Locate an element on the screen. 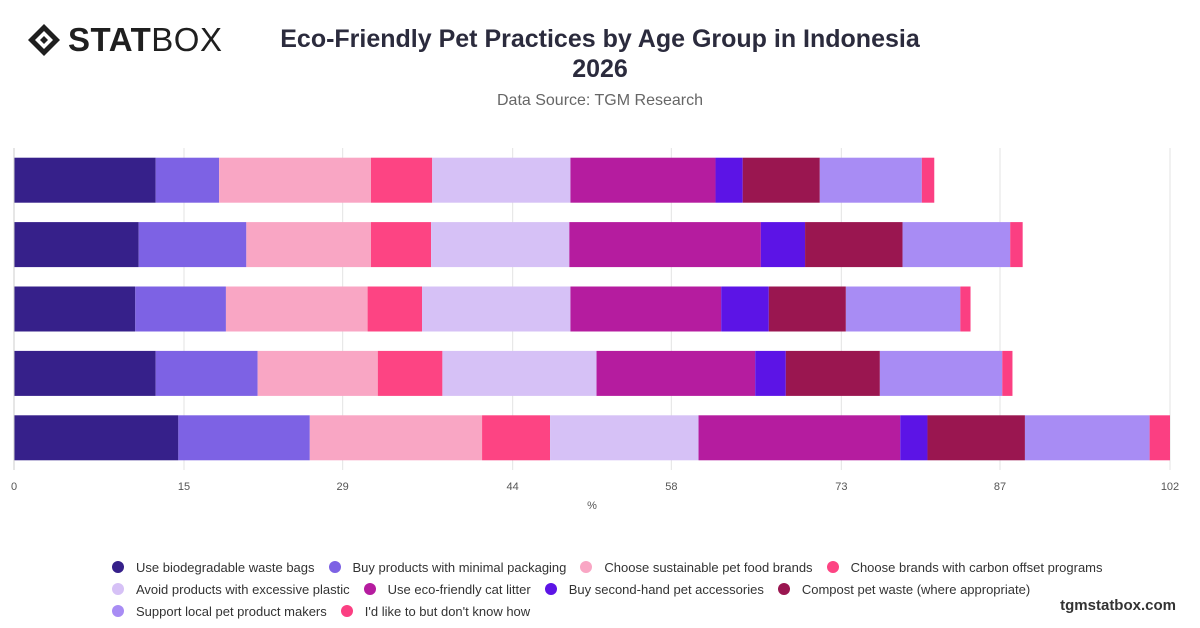  legend-item: Buy products with minimal packaging is located at coordinates (447, 567).